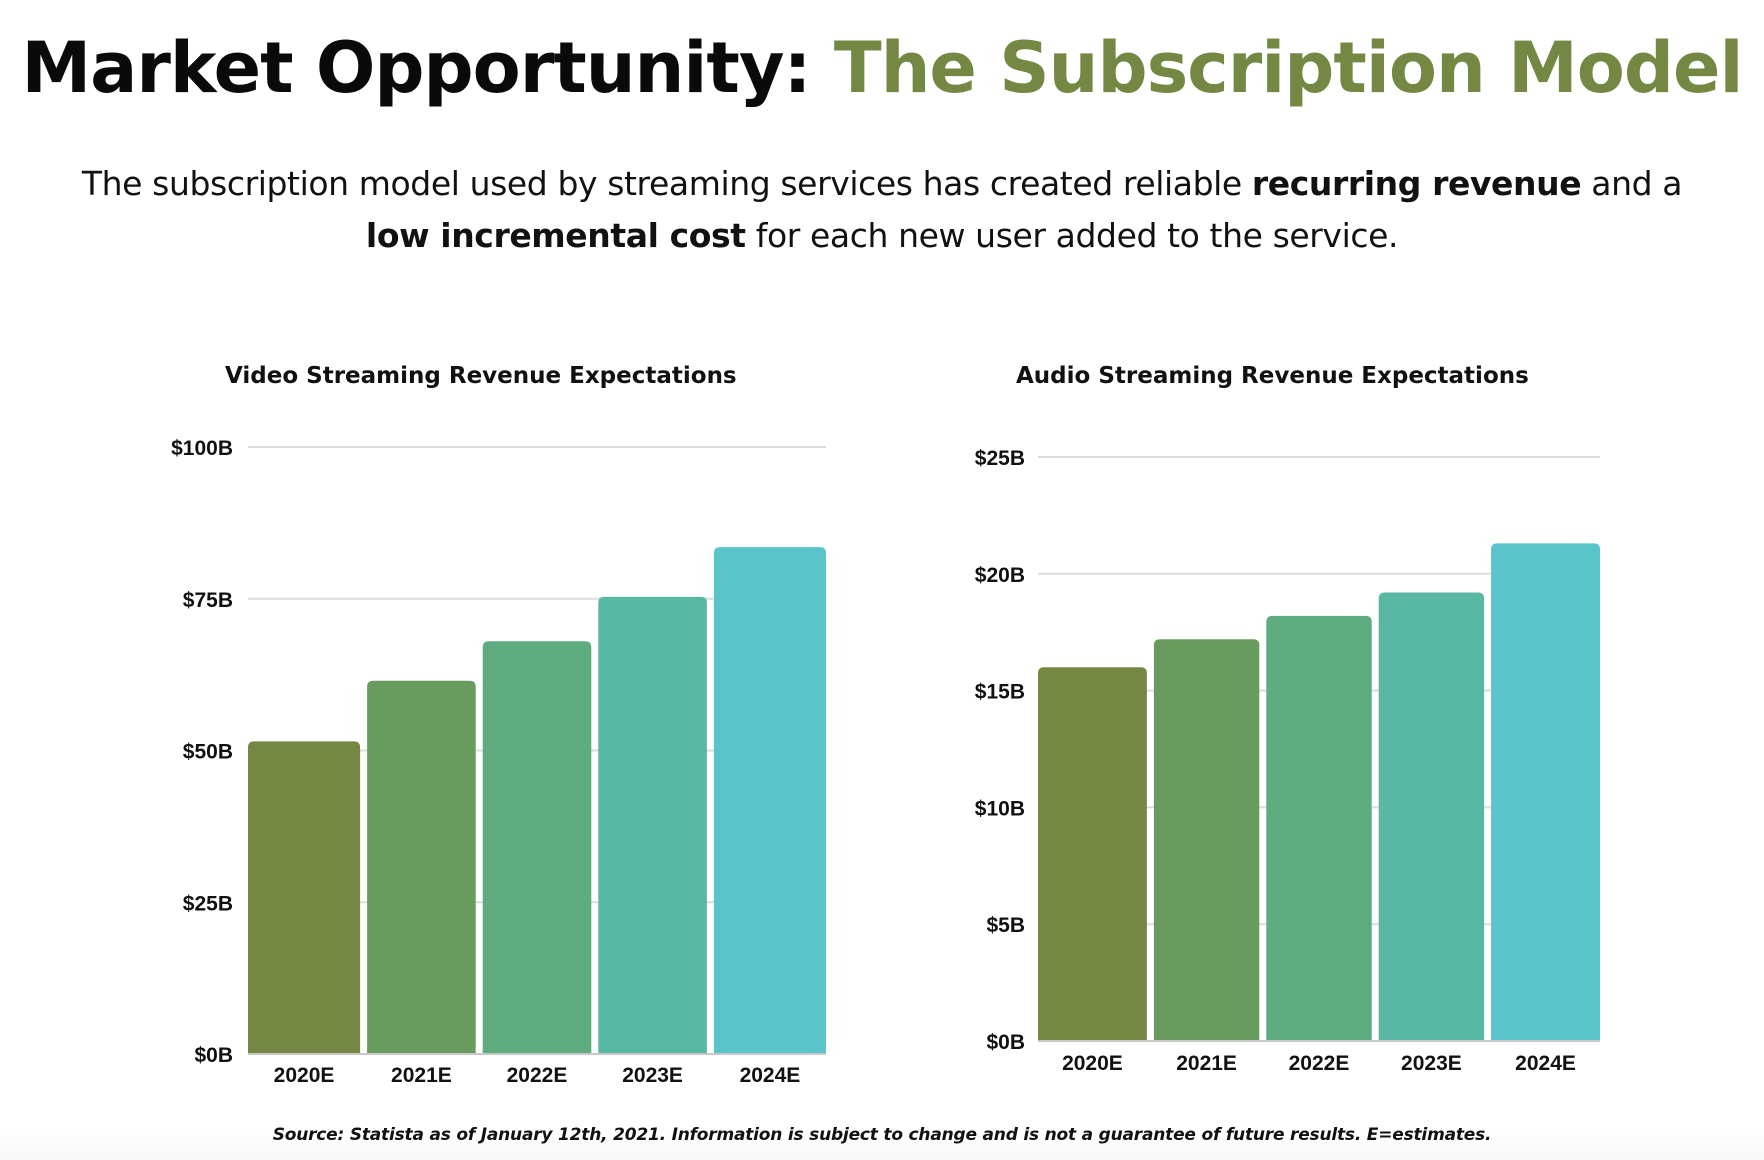 The height and width of the screenshot is (1160, 1764). Describe the element at coordinates (1272, 376) in the screenshot. I see `audio-chart-title: Audio Streaming Revenue Expectations` at that location.